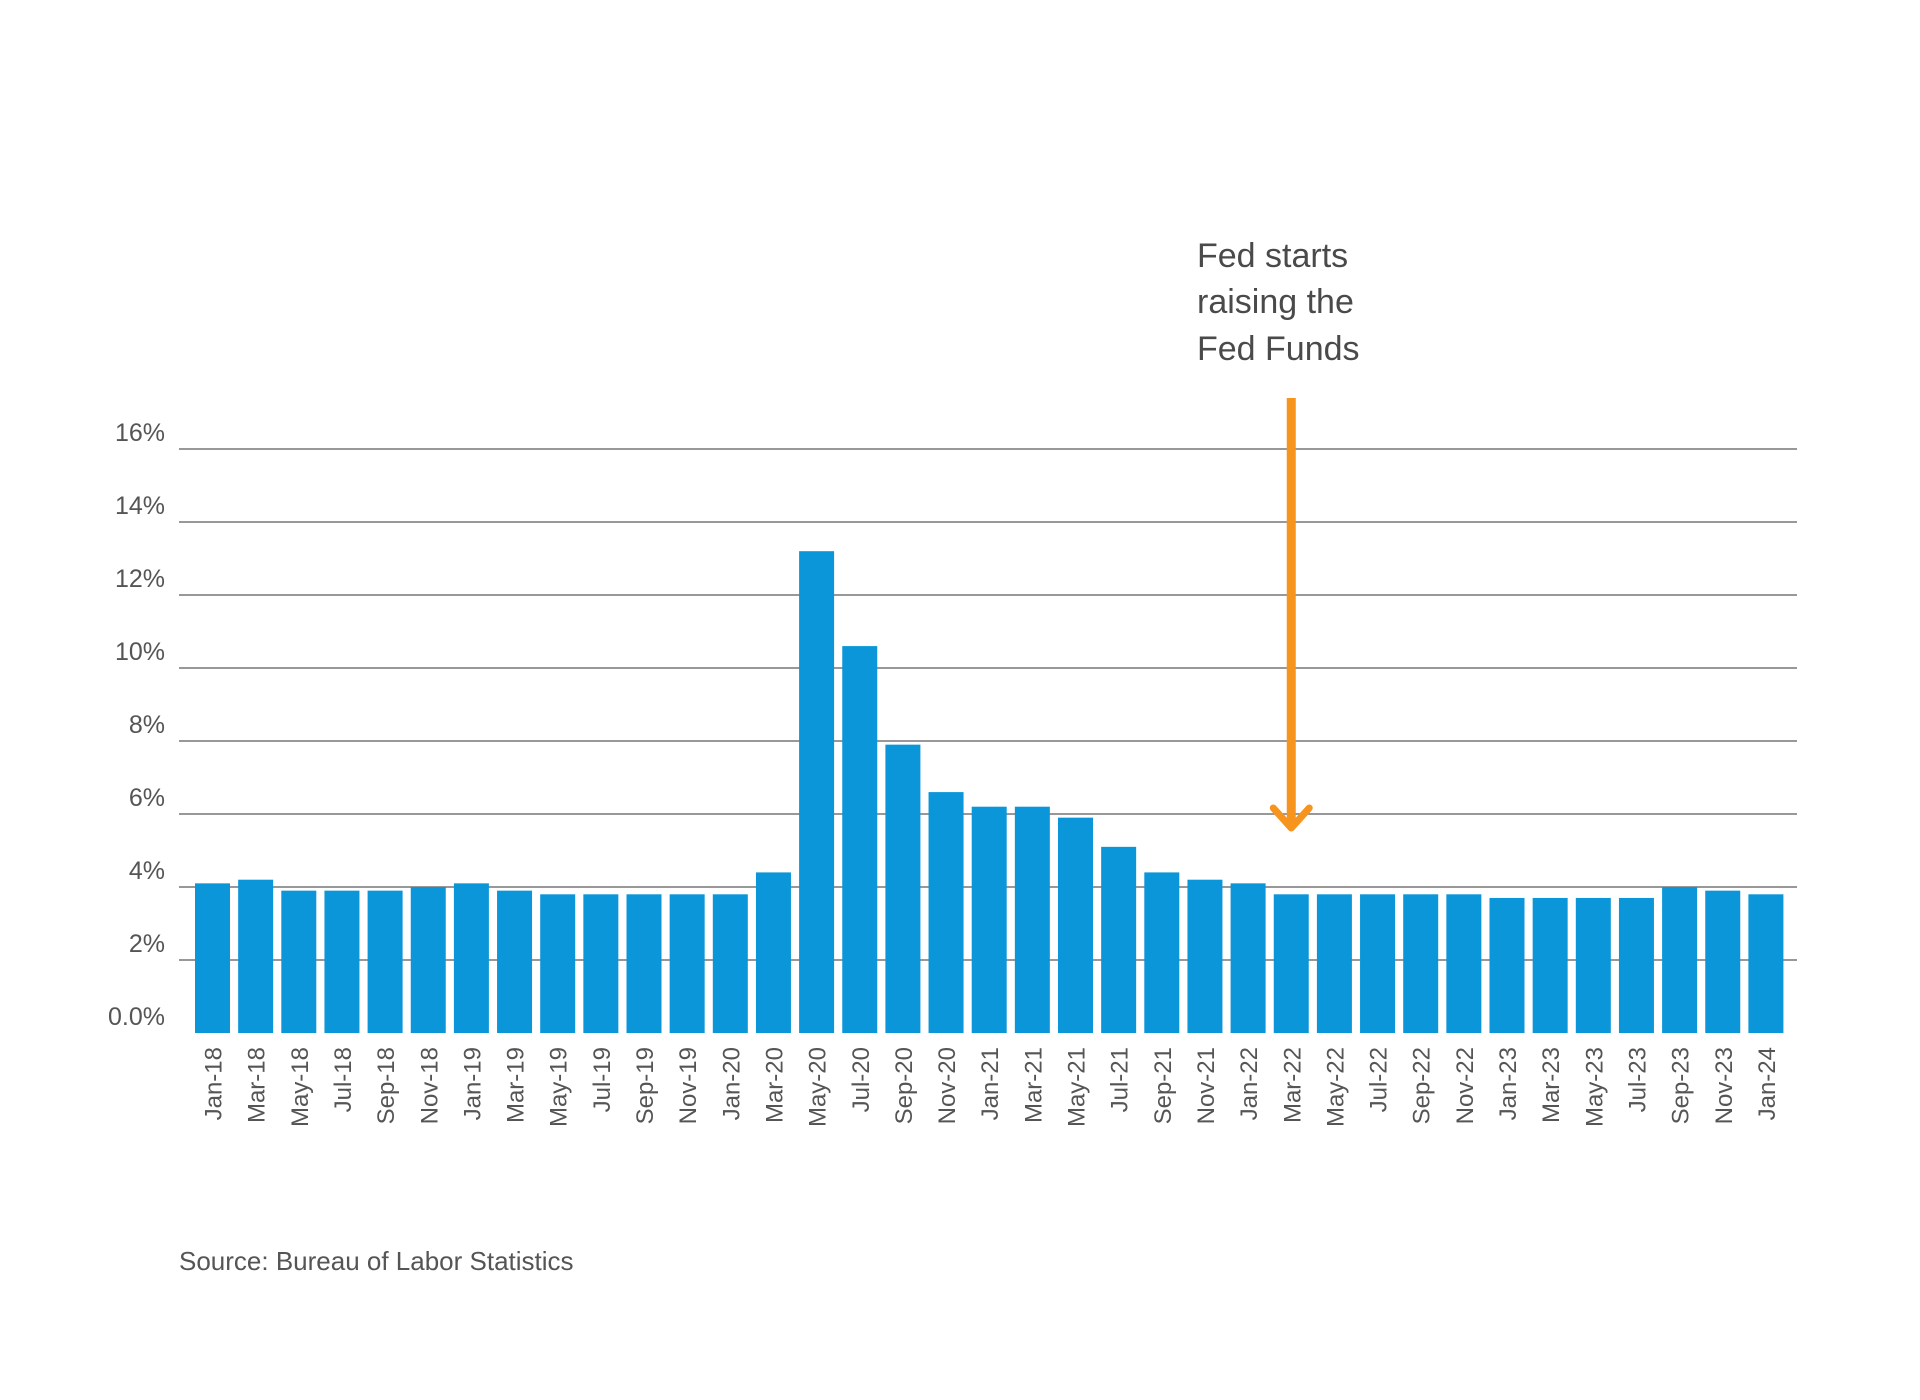 The image size is (1920, 1400). I want to click on x-tick-label: Sep-22, so click(1422, 1085).